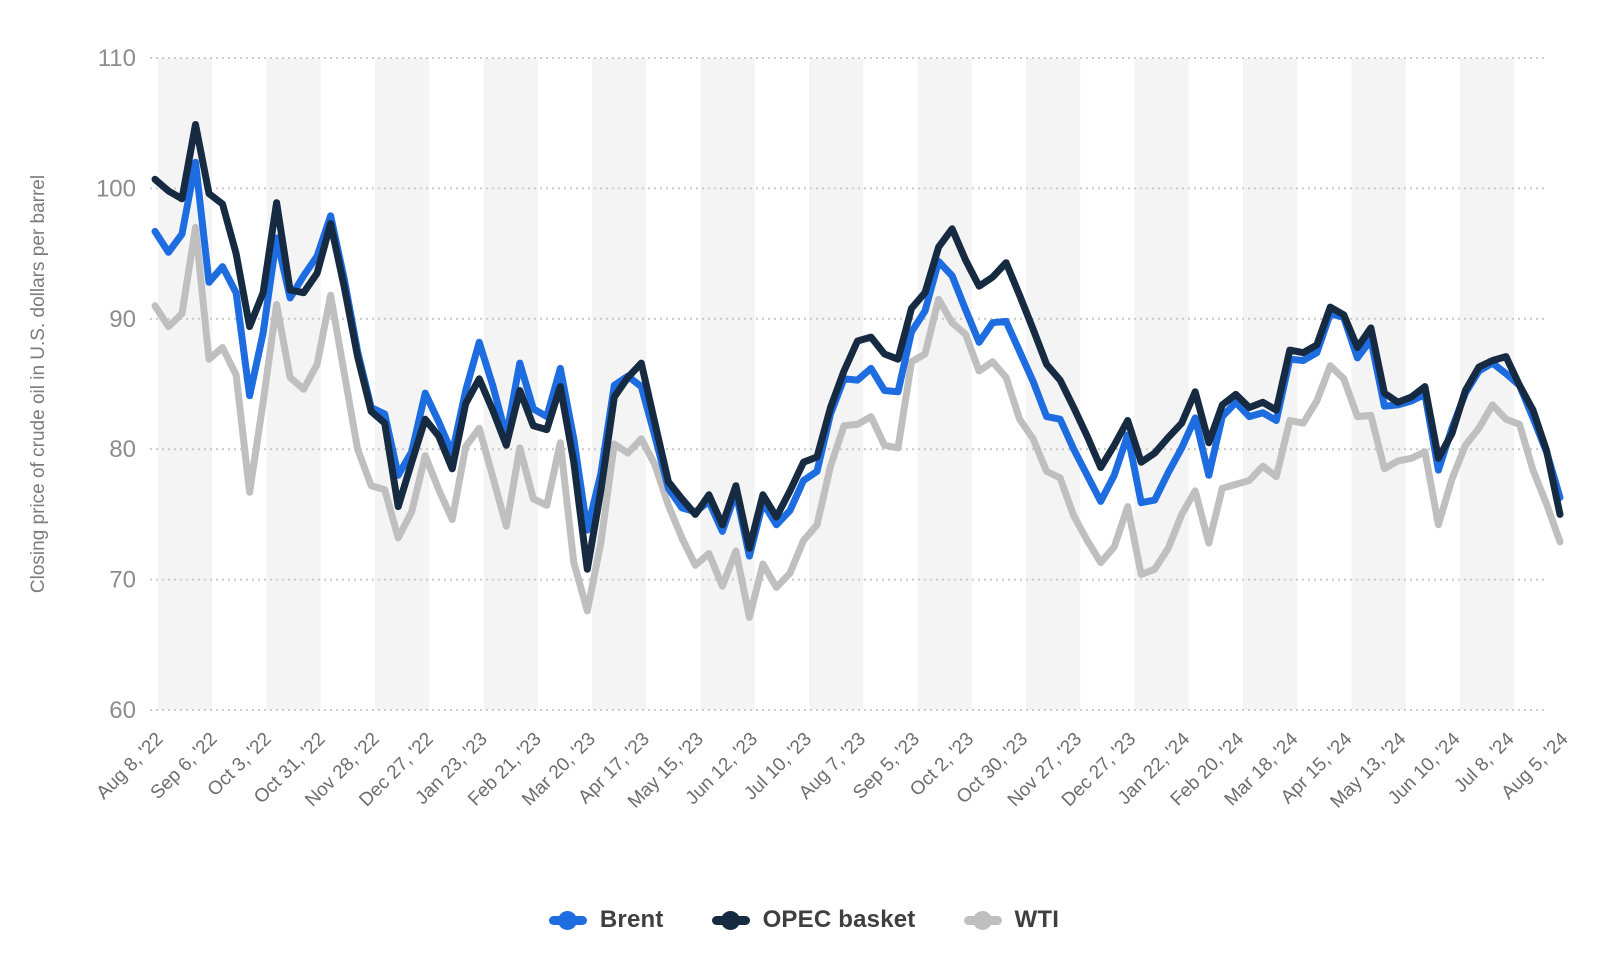 Image resolution: width=1608 pixels, height=978 pixels. Describe the element at coordinates (567, 920) in the screenshot. I see `brent-line-marker-icon` at that location.